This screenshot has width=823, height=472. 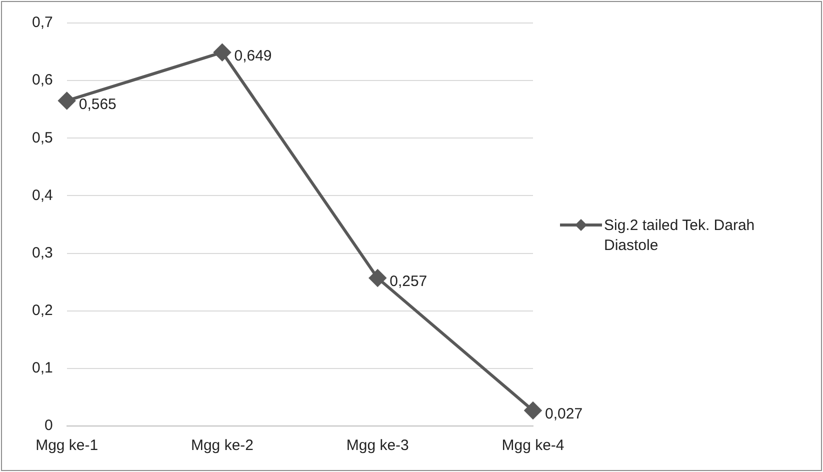 I want to click on y-tick-label: 0,5, so click(x=42, y=137).